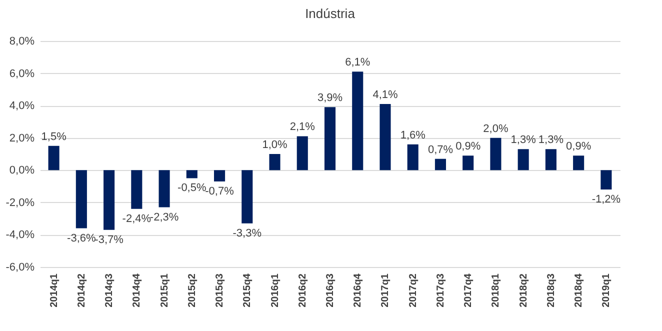 The width and height of the screenshot is (662, 331). I want to click on x-tick-label: 2017q4, so click(468, 290).